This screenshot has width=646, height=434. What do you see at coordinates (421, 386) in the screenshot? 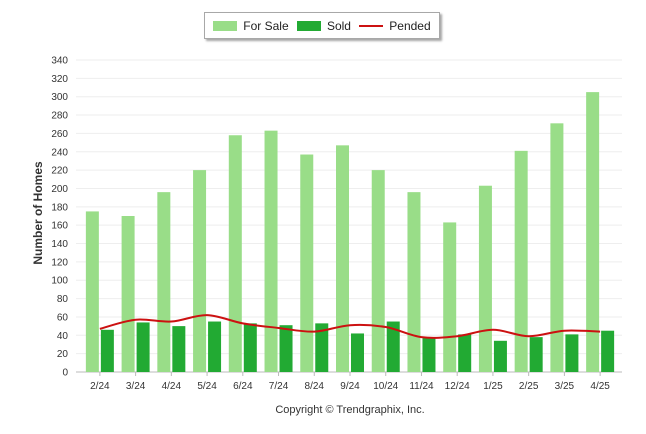
I see `x-tick-label: 11/24` at bounding box center [421, 386].